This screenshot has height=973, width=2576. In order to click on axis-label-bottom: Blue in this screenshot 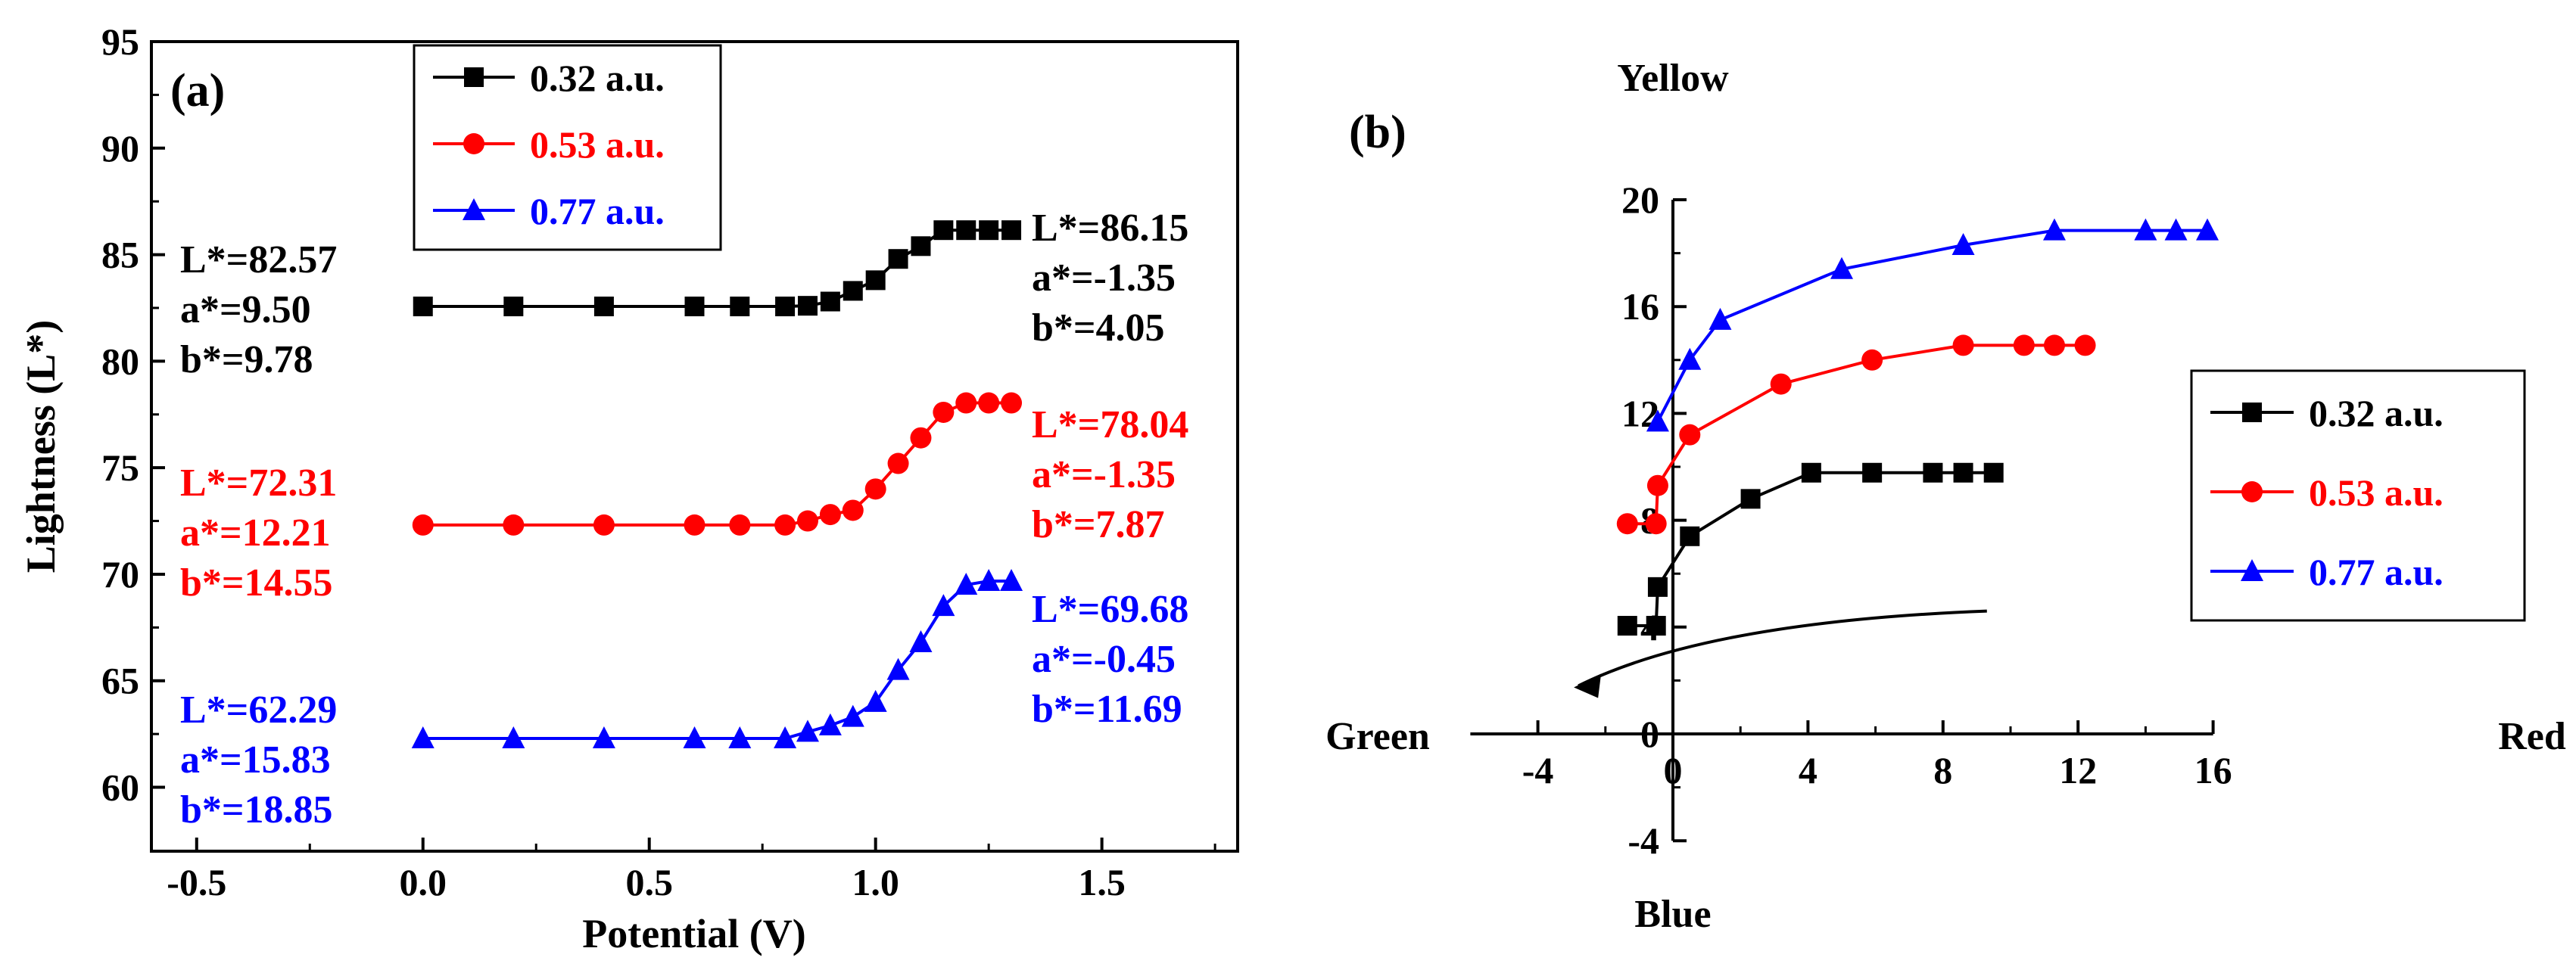, I will do `click(1672, 914)`.